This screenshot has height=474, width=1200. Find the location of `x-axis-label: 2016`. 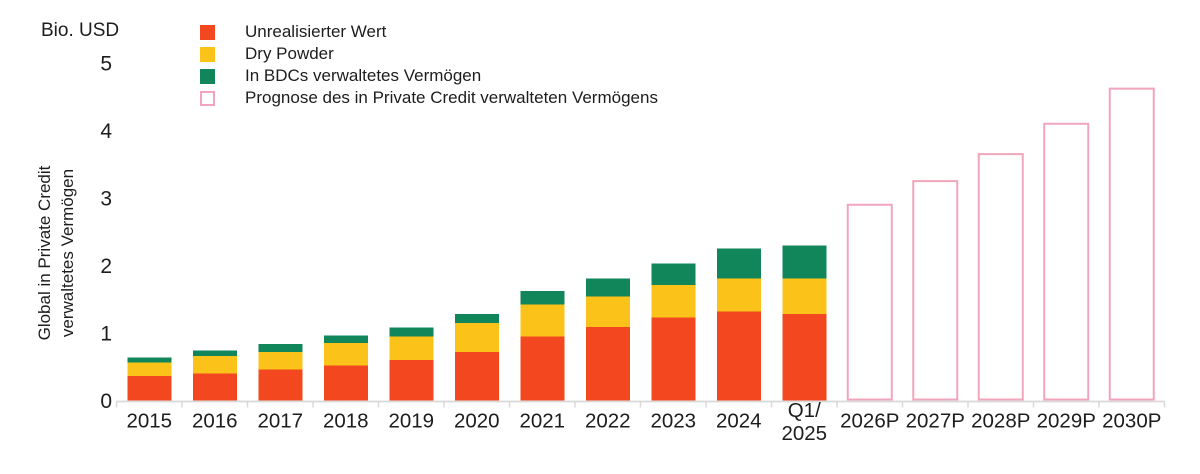

x-axis-label: 2016 is located at coordinates (215, 421).